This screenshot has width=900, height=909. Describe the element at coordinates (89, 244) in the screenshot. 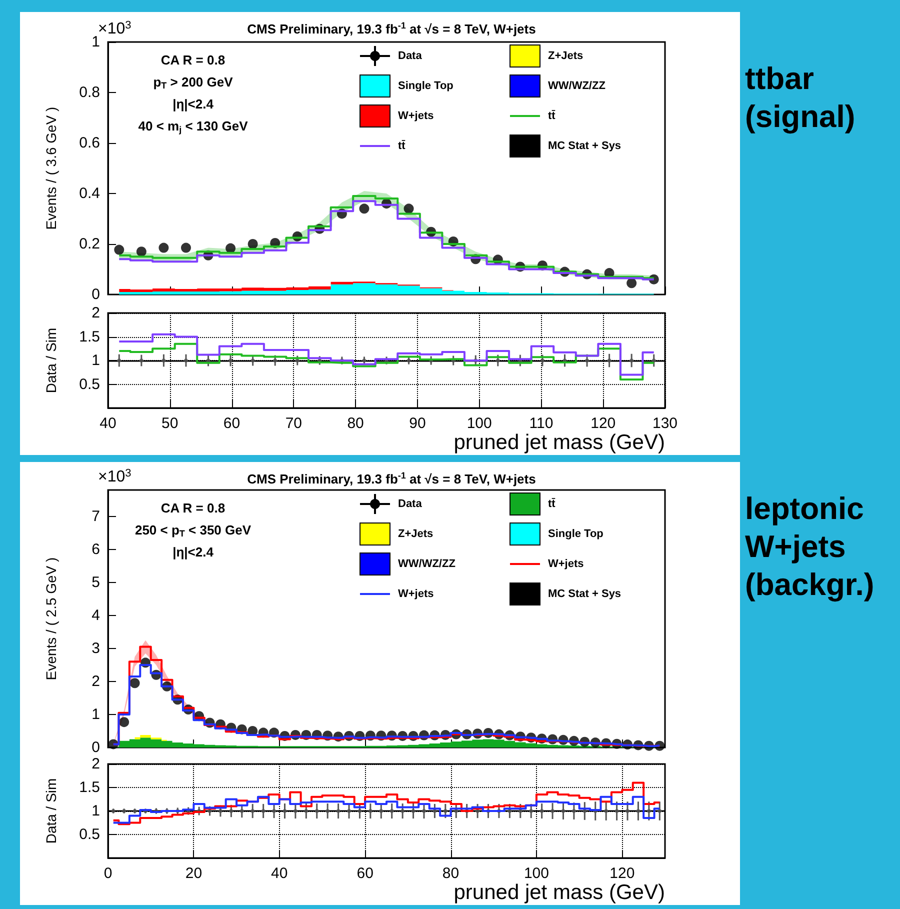

I see `y-tick-label: 0.2` at that location.